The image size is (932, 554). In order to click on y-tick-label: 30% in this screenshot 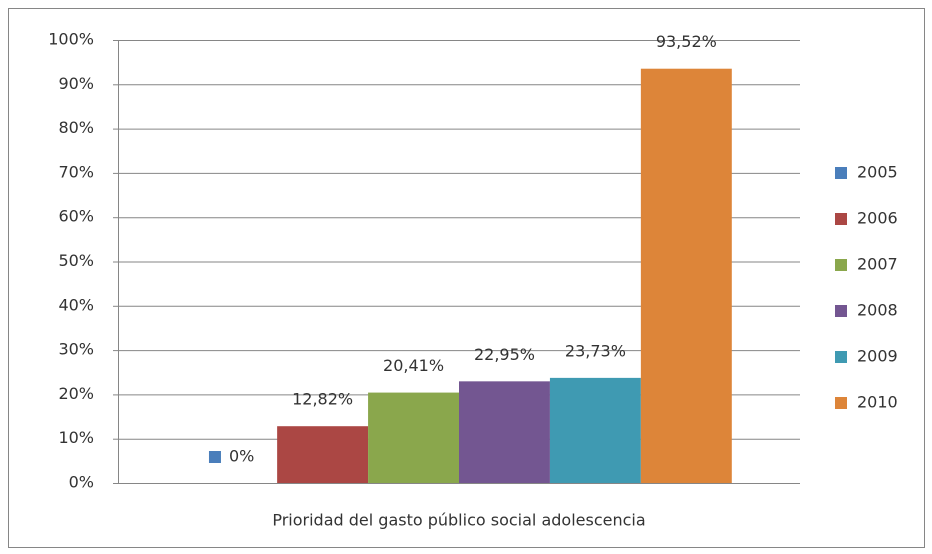, I will do `click(76, 349)`.